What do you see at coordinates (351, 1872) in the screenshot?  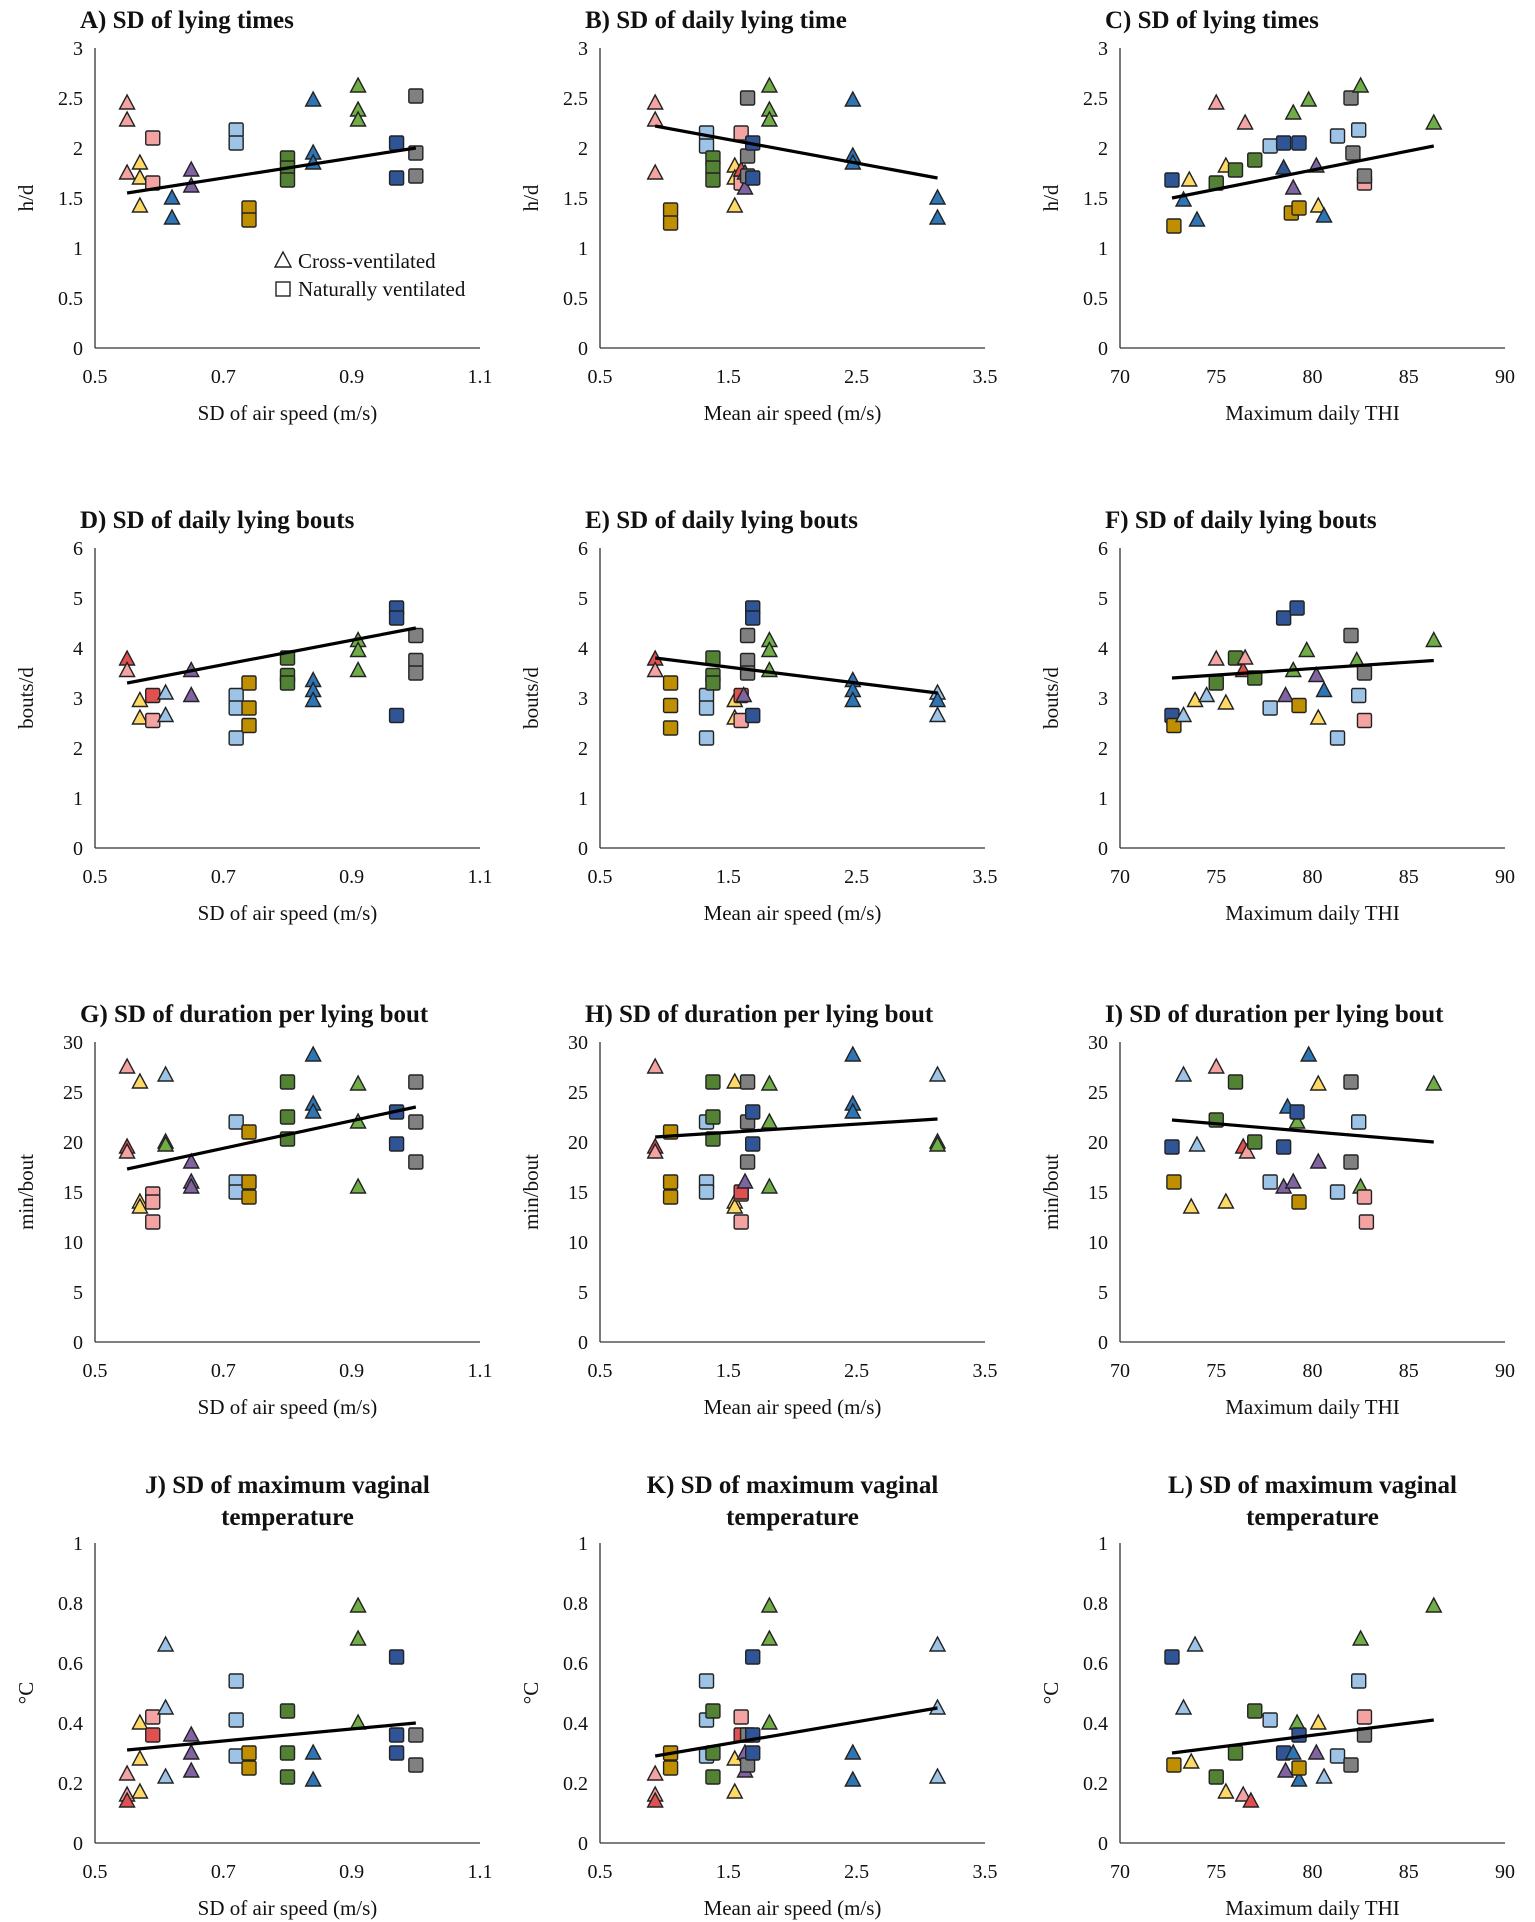 I see `x-tick-label: 0.9` at bounding box center [351, 1872].